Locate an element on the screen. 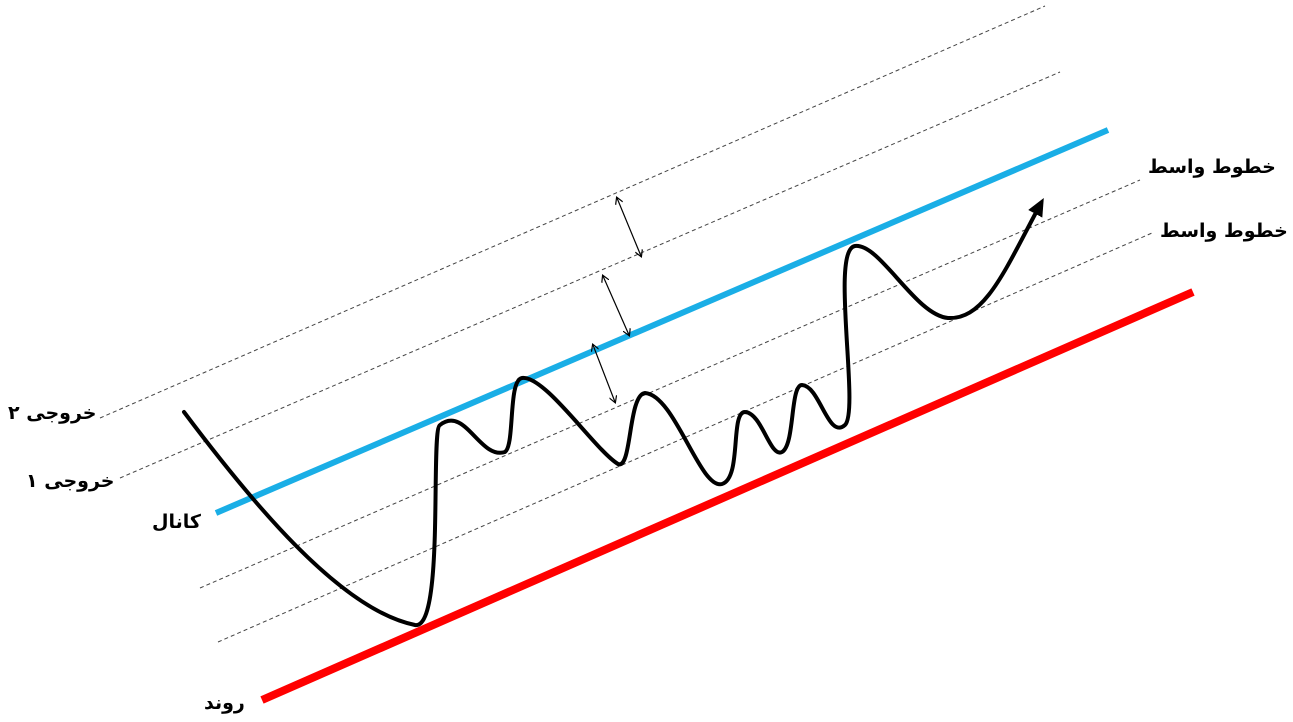 The width and height of the screenshot is (1293, 722). midline-label-bottom: خطوط واسط is located at coordinates (1224, 231).